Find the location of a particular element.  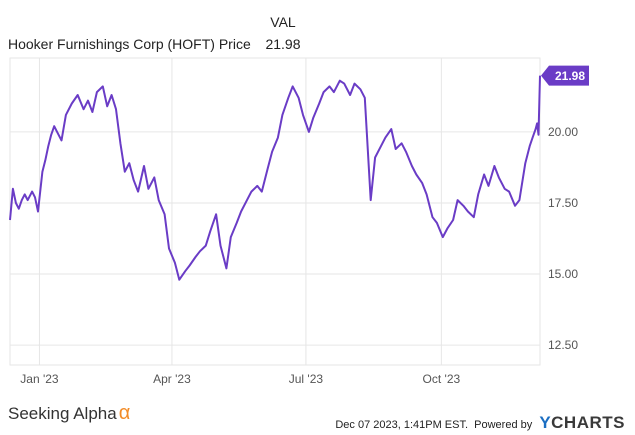

ycharts-logo: YCHARTS is located at coordinates (582, 422).